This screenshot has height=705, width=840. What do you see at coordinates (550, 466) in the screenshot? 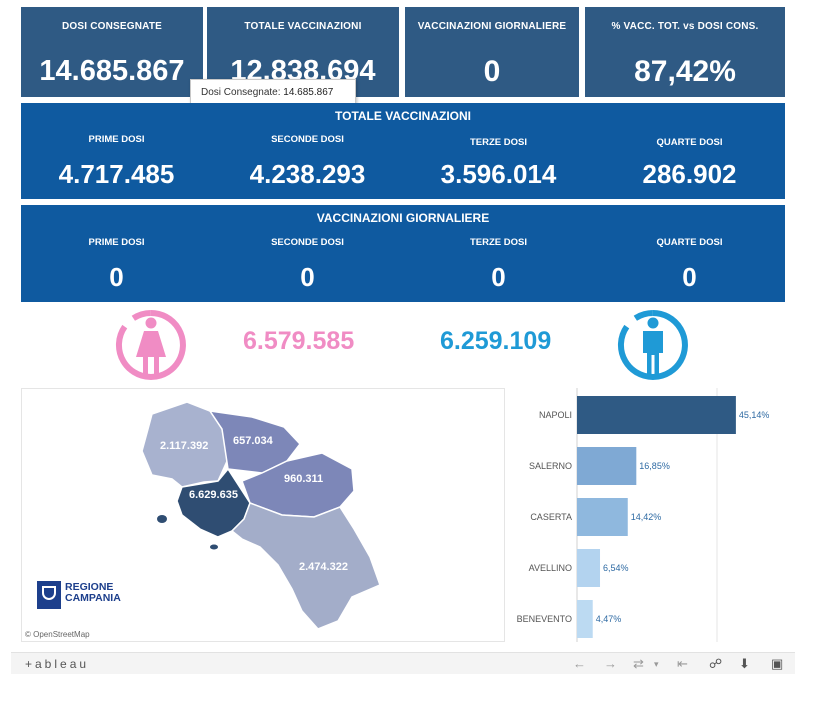
I see `bar-category-label: SALERNO` at bounding box center [550, 466].